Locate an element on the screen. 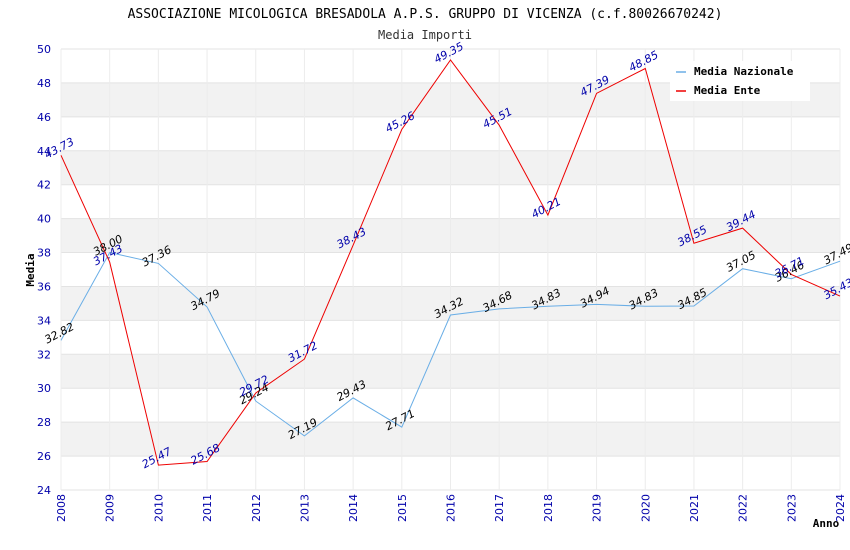 This screenshot has width=850, height=550. x-tick-label: 2017 is located at coordinates (499, 508).